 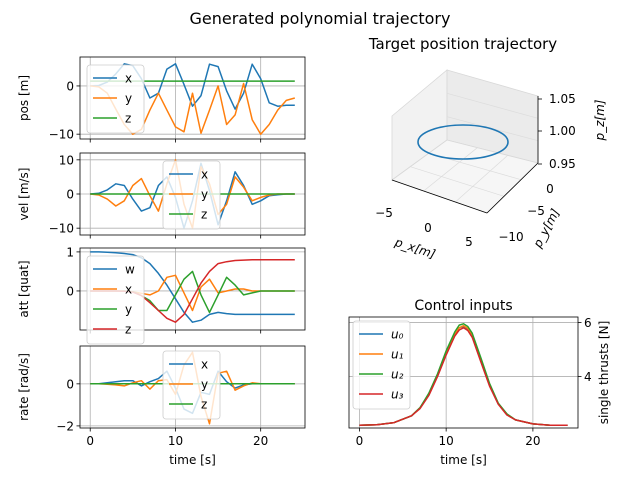 I want to click on y-tick-label-3d: 0, so click(x=550, y=189).